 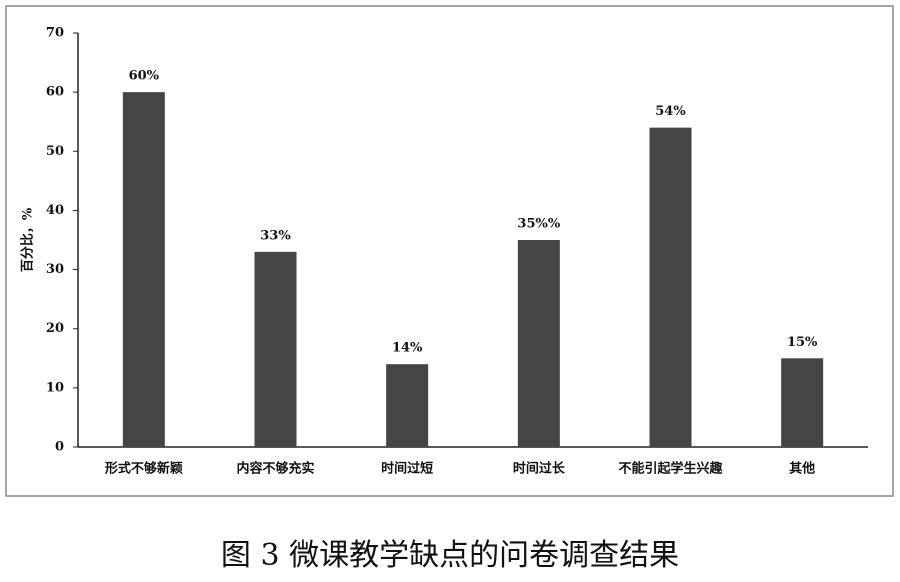 What do you see at coordinates (55, 269) in the screenshot?
I see `y-tick-label: 30` at bounding box center [55, 269].